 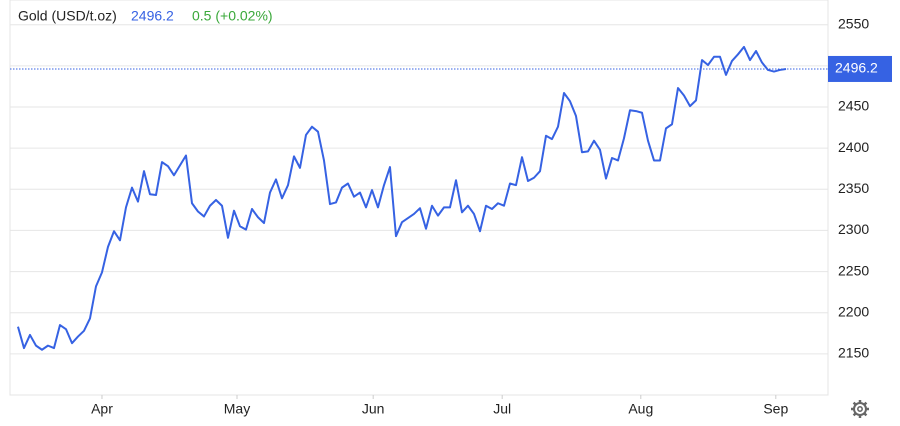 I want to click on y-tick-label: 2250, so click(x=853, y=270).